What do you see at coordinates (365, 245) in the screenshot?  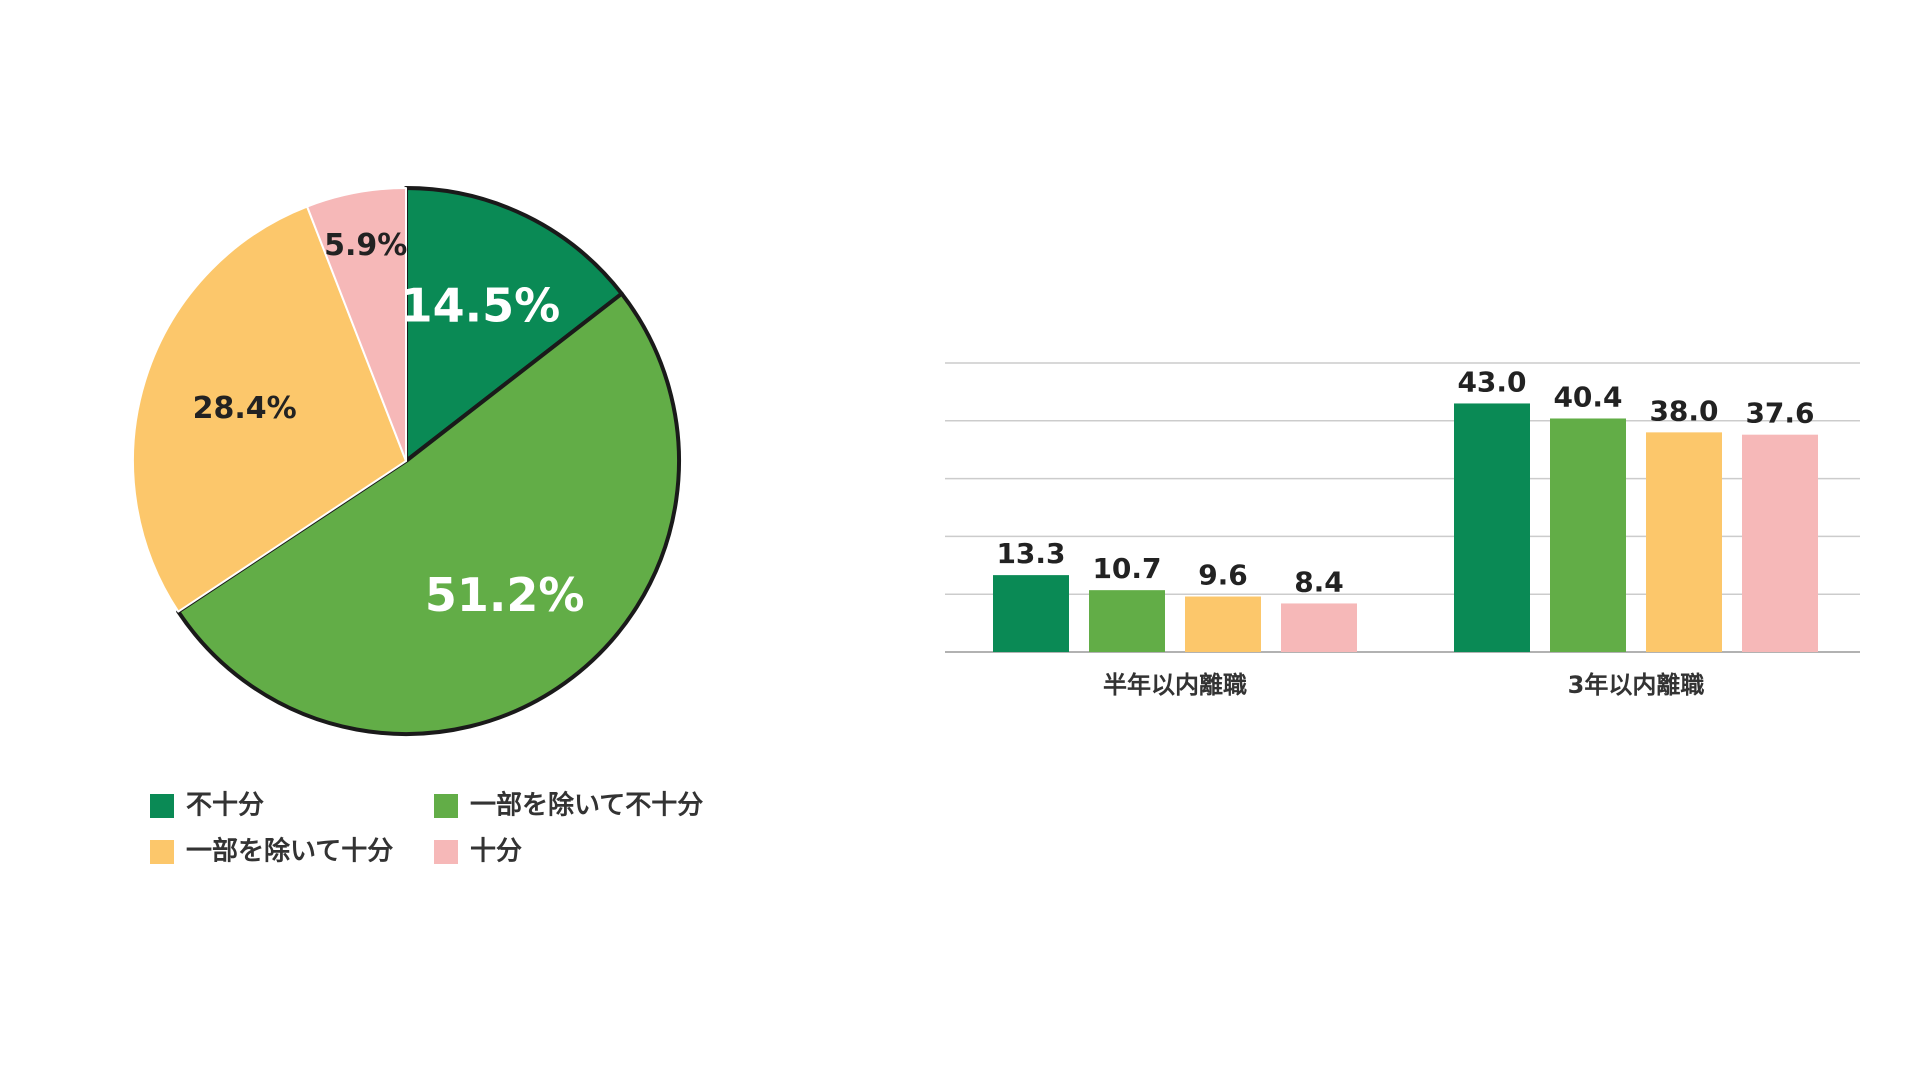 I see `pie-label: 5.9%` at bounding box center [365, 245].